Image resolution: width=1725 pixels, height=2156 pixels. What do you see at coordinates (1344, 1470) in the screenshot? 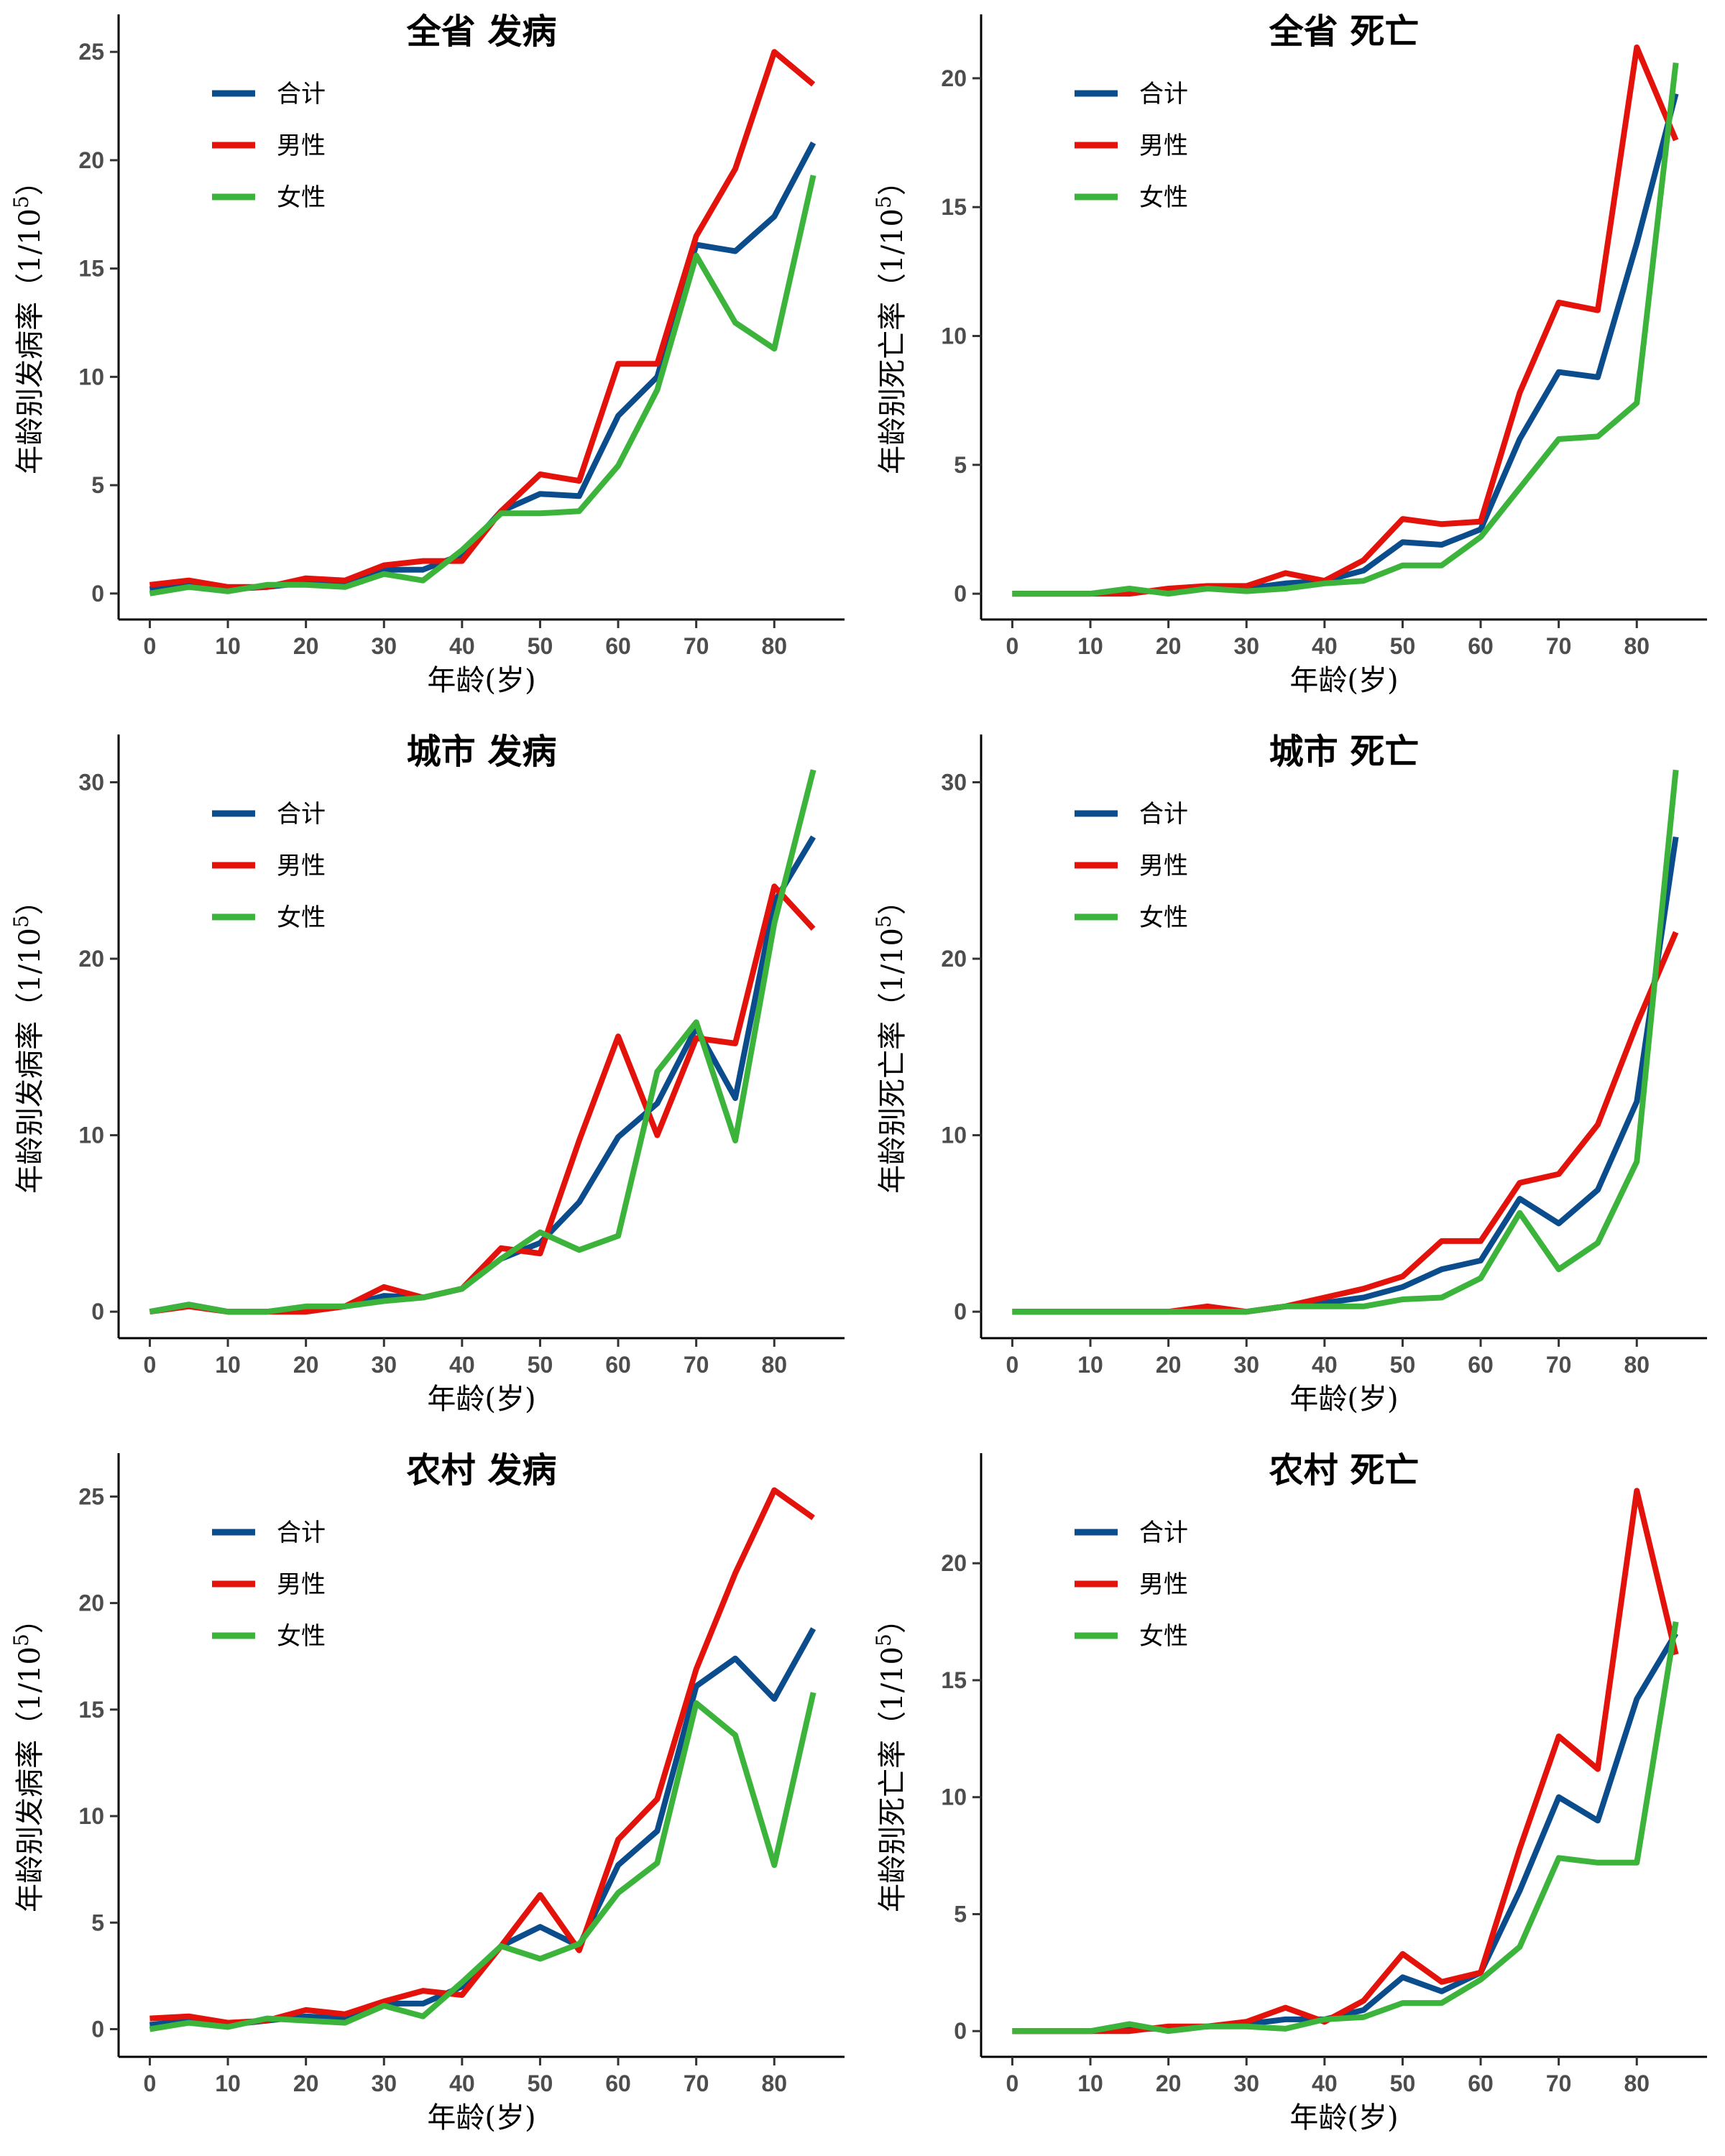
I see `chart-title: 农村 死亡` at bounding box center [1344, 1470].